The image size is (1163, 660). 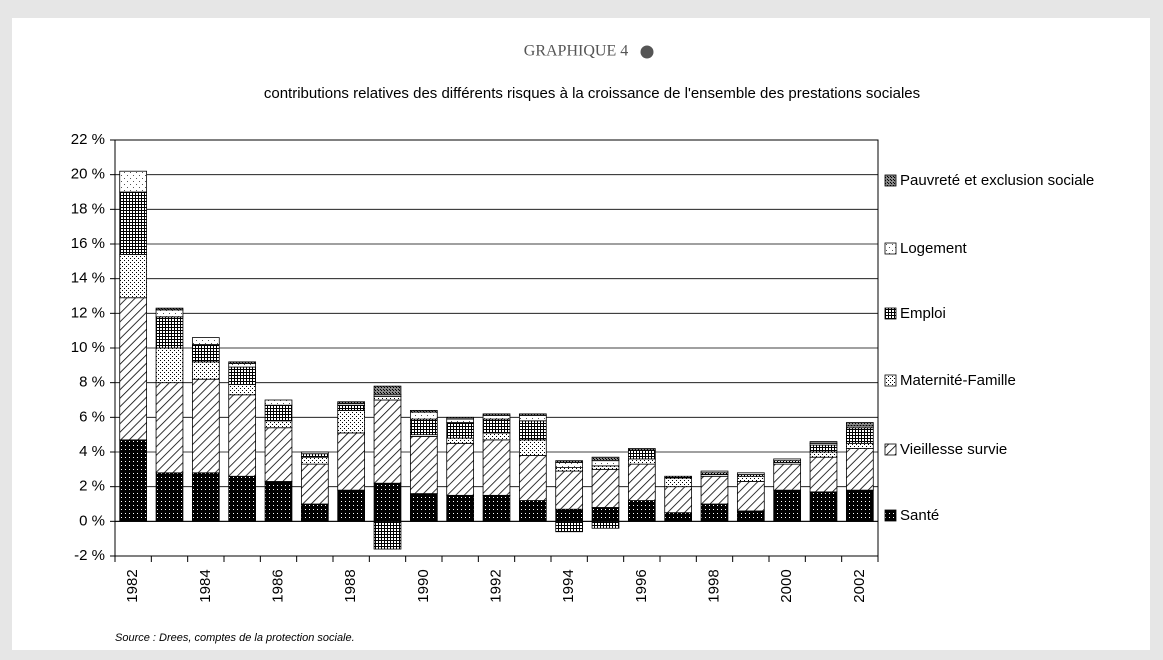 I want to click on x-tick-label: 2000, so click(x=786, y=585).